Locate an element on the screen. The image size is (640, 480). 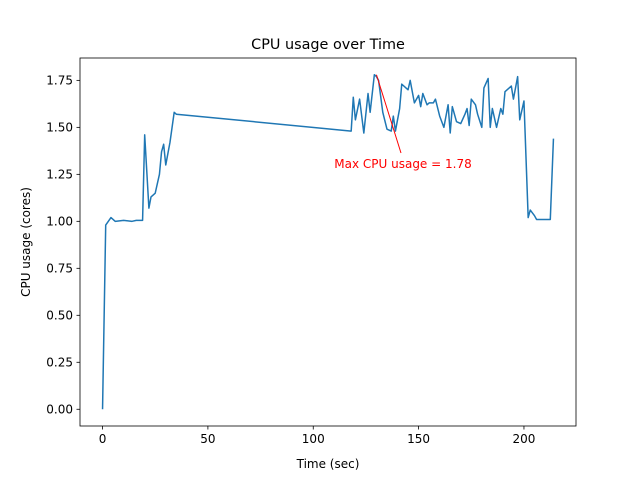
y-axis-label: CPU usage (cores) is located at coordinates (26, 242).